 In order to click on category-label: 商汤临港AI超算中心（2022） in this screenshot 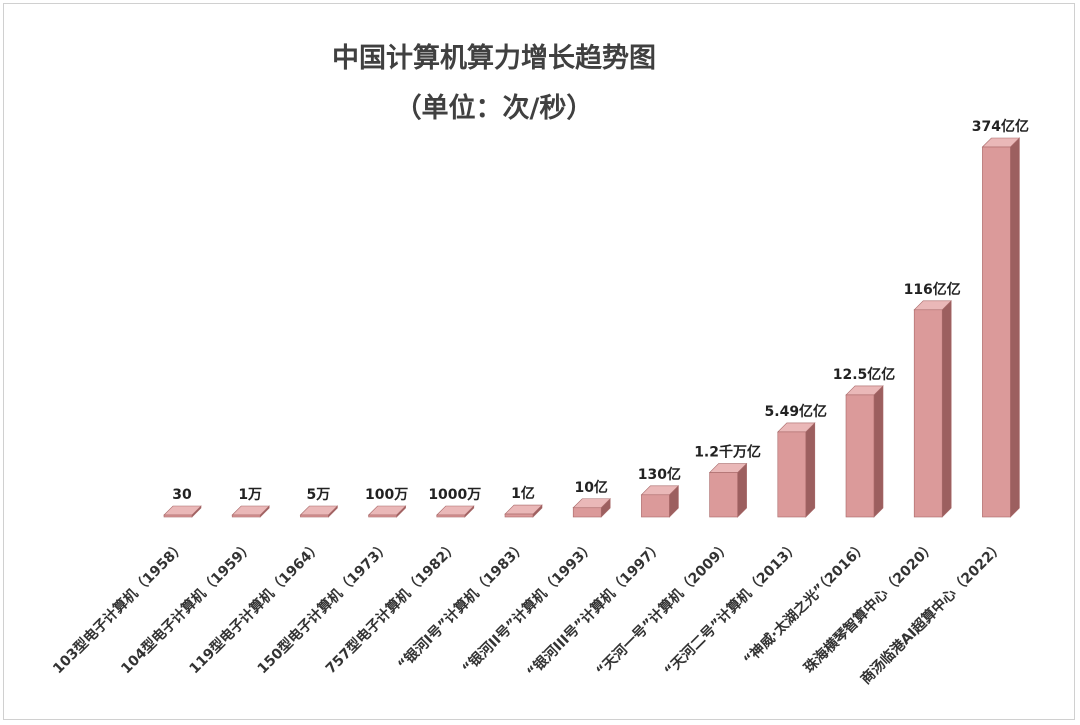, I will do `click(932, 613)`.